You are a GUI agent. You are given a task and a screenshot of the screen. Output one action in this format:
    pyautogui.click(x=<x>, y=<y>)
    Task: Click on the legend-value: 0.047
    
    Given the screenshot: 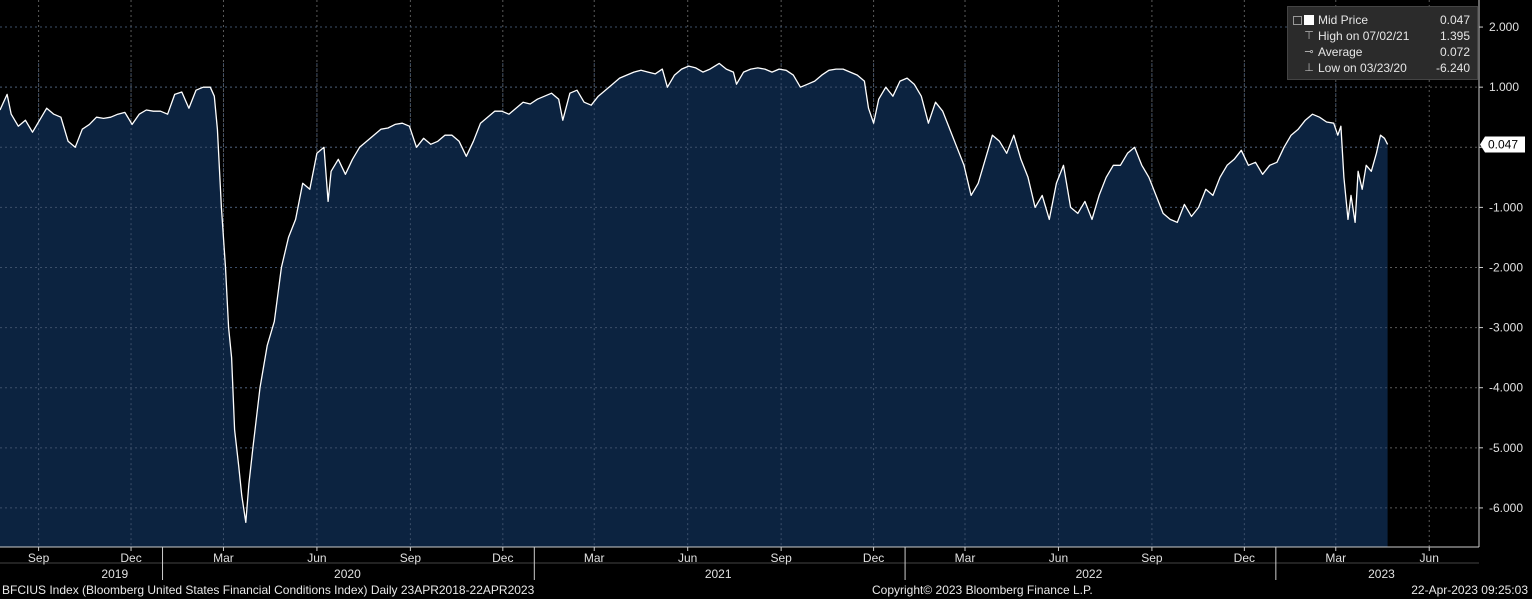 What is the action you would take?
    pyautogui.click(x=1454, y=20)
    